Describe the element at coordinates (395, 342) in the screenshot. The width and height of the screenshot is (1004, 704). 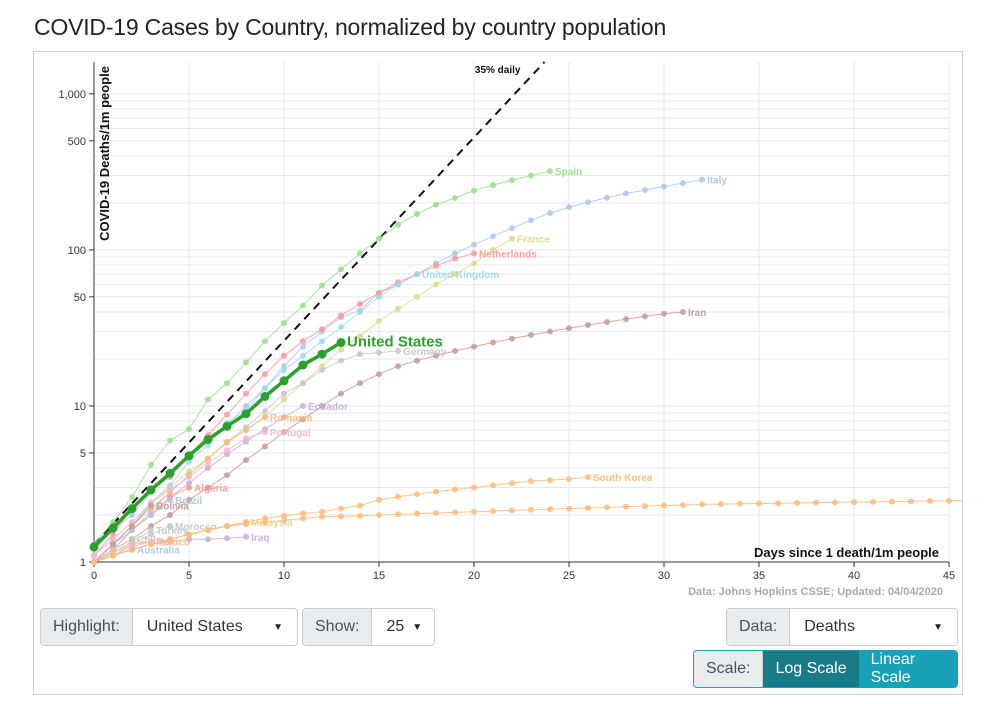
I see `series-label: United States` at that location.